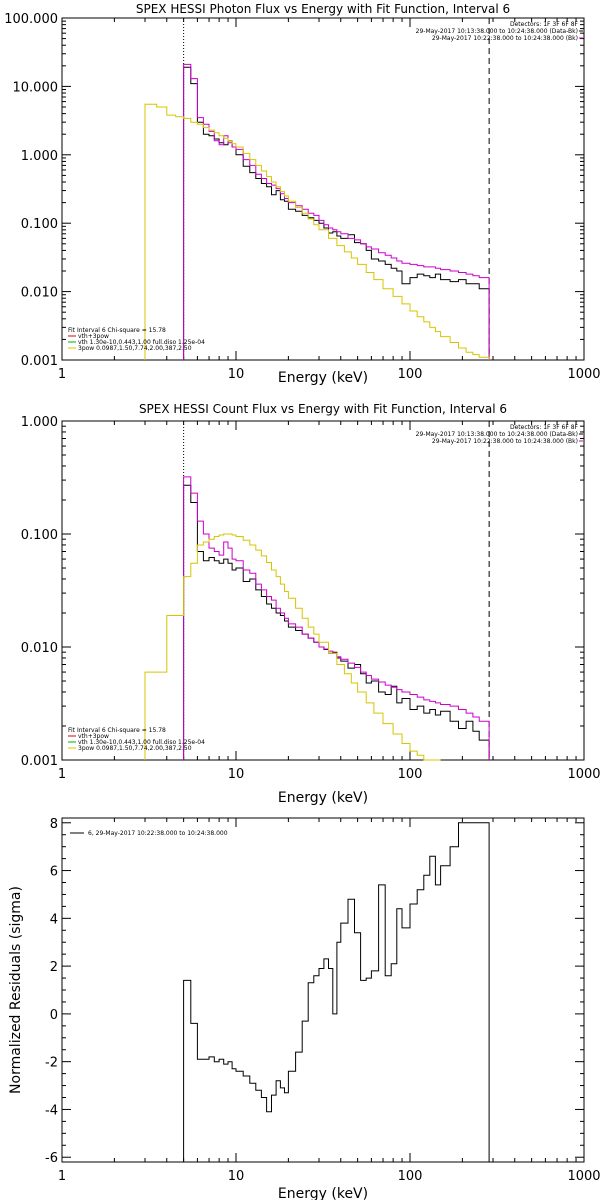  I want to click on y-tick-label: -6, so click(51, 1158).